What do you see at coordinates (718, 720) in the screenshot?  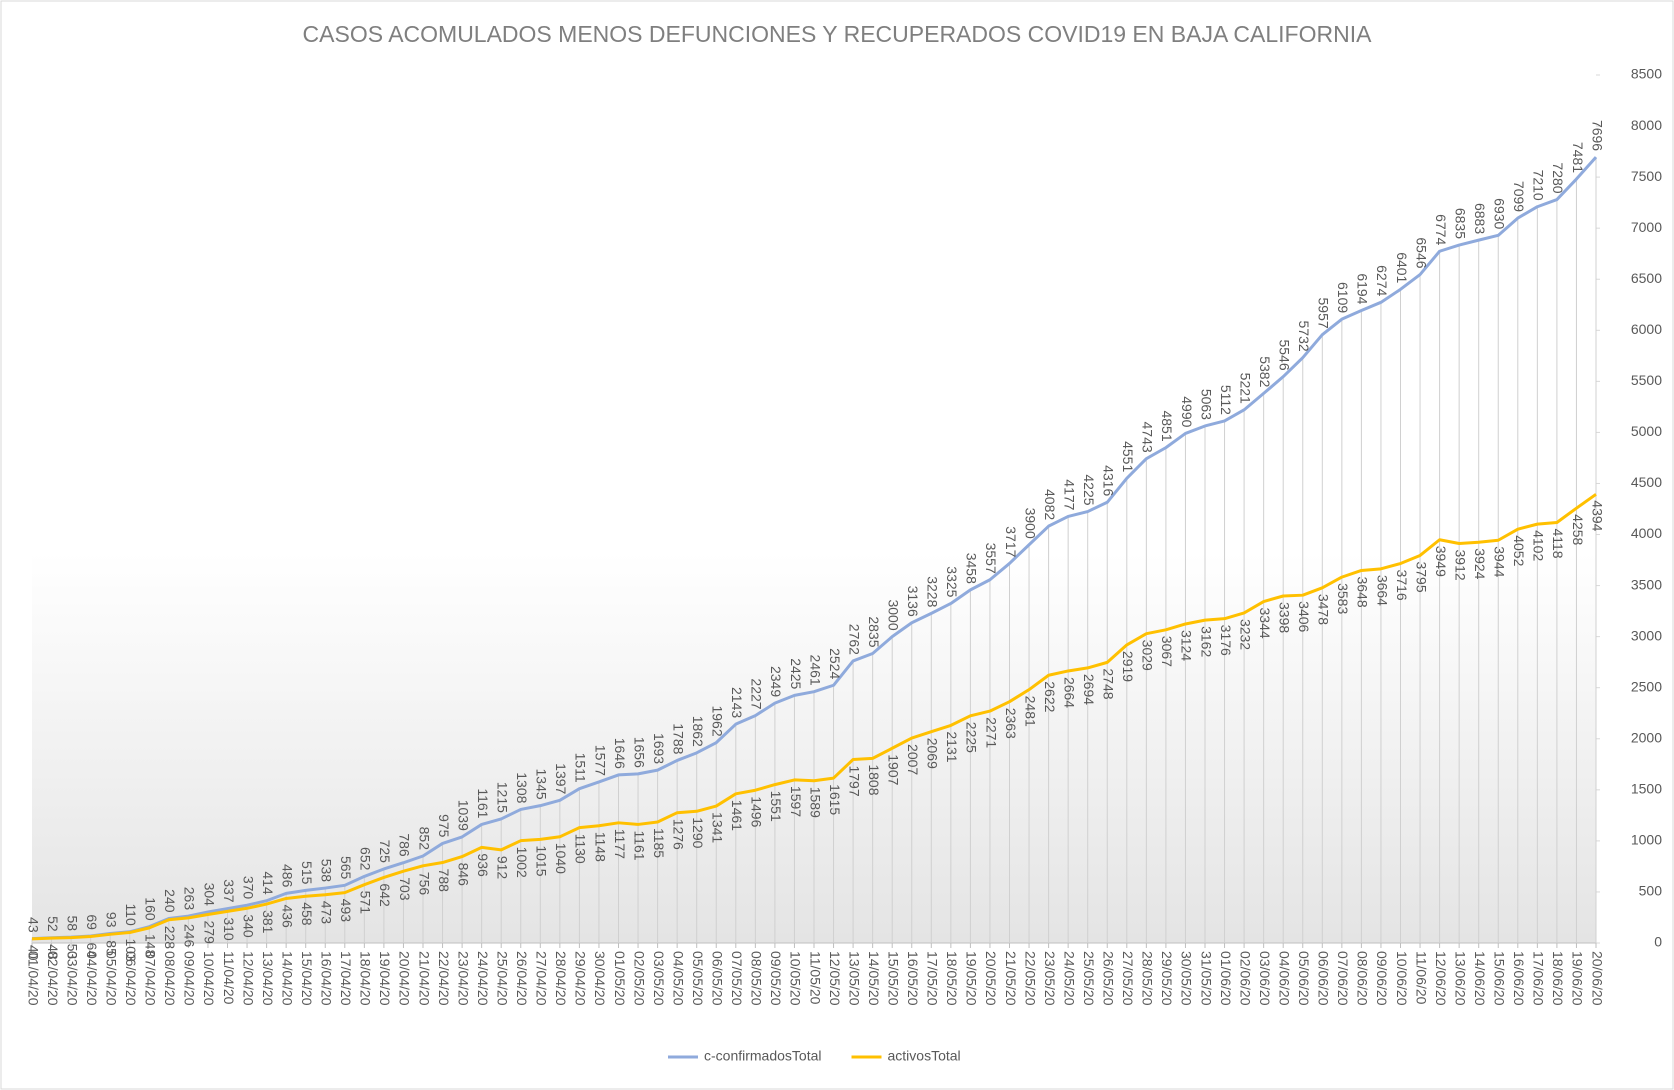 I see `data-label: 1962` at bounding box center [718, 720].